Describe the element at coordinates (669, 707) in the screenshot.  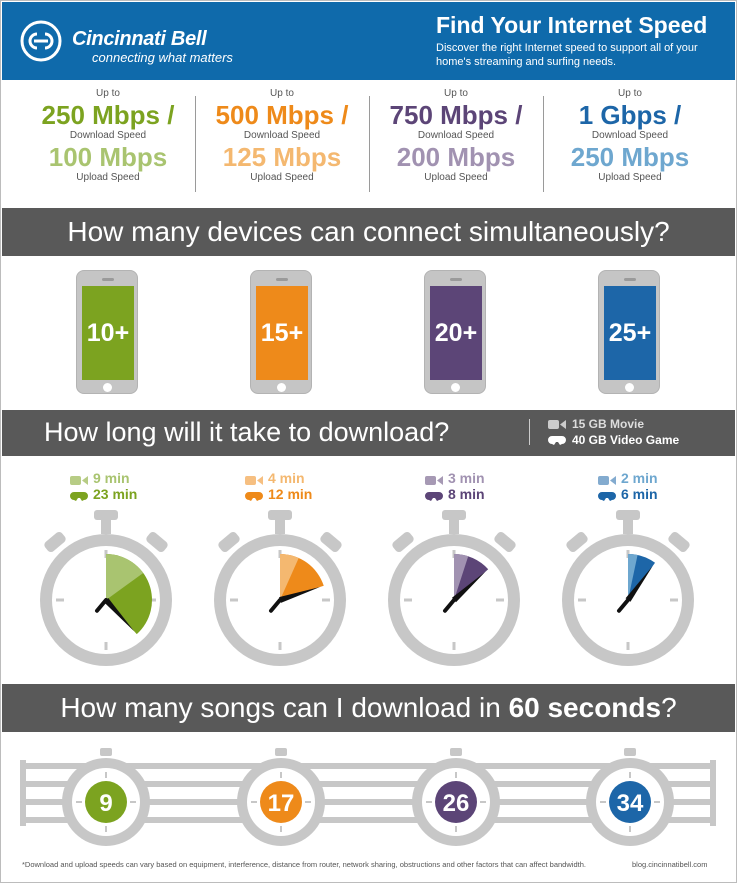
I see `songs-heading-end: ?` at that location.